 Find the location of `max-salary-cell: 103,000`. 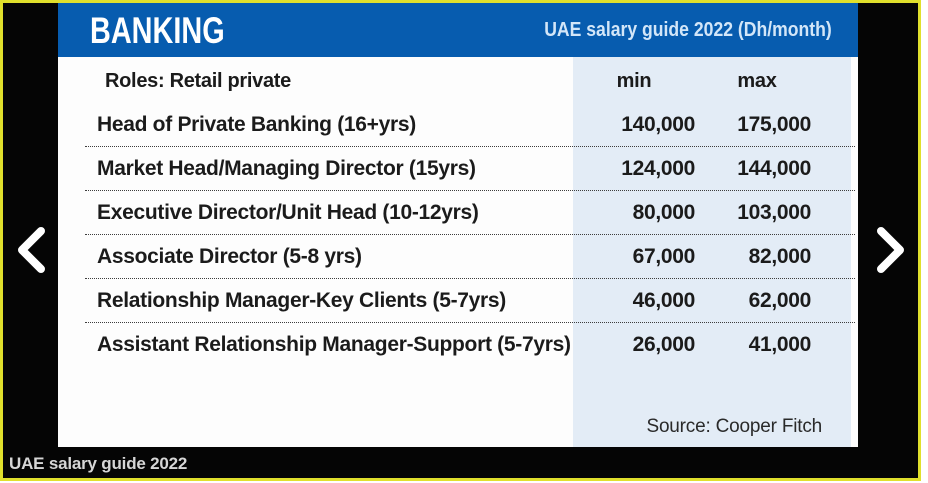

max-salary-cell: 103,000 is located at coordinates (774, 212).